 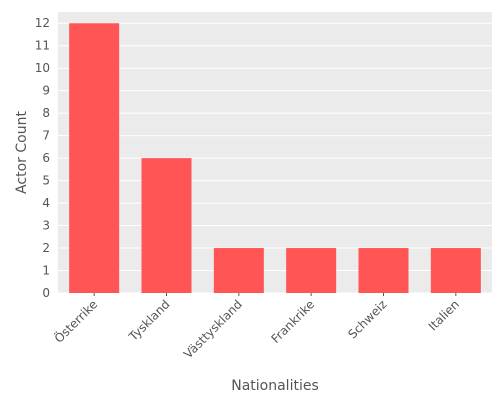 What do you see at coordinates (46, 203) in the screenshot?
I see `y-tick-label-4: 4` at bounding box center [46, 203].